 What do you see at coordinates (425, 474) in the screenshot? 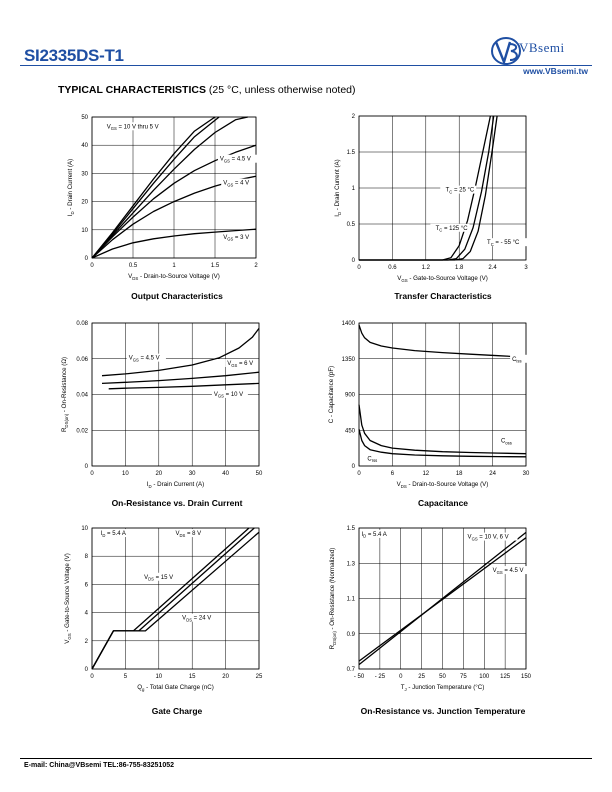
I see `x-tick-label: 12` at bounding box center [425, 474].